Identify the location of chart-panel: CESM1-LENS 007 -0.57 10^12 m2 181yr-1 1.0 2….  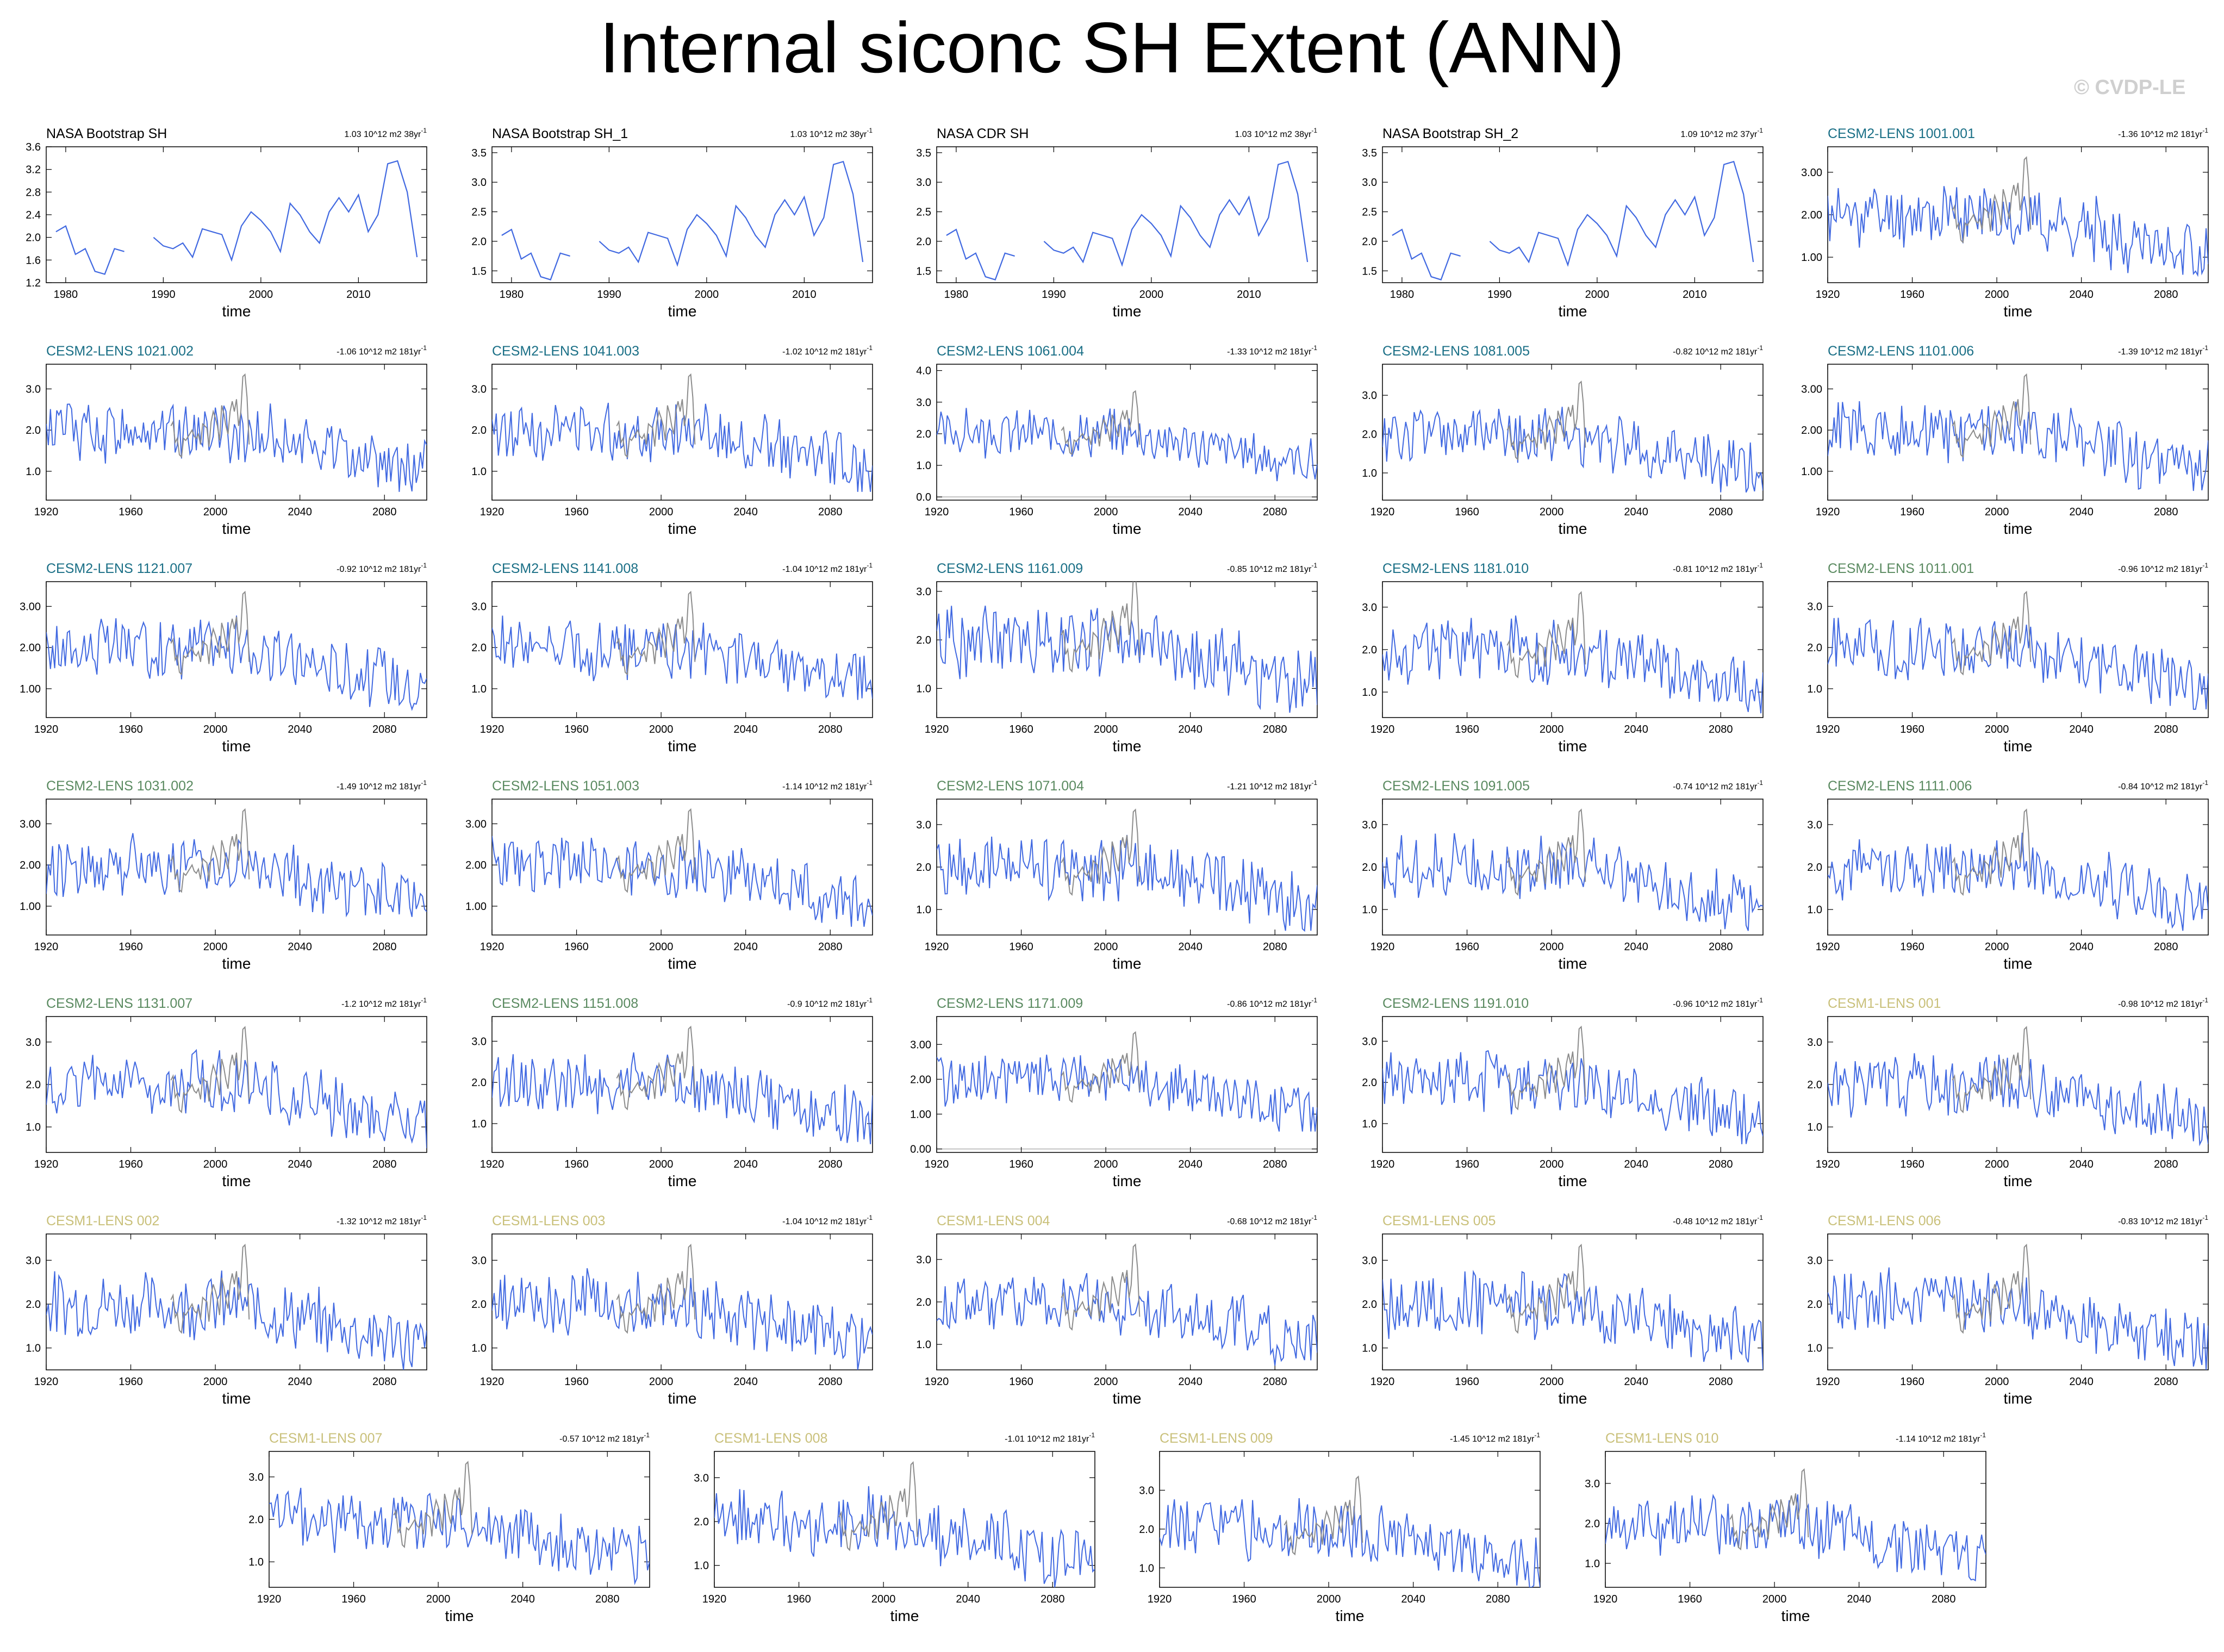
(449, 1528).